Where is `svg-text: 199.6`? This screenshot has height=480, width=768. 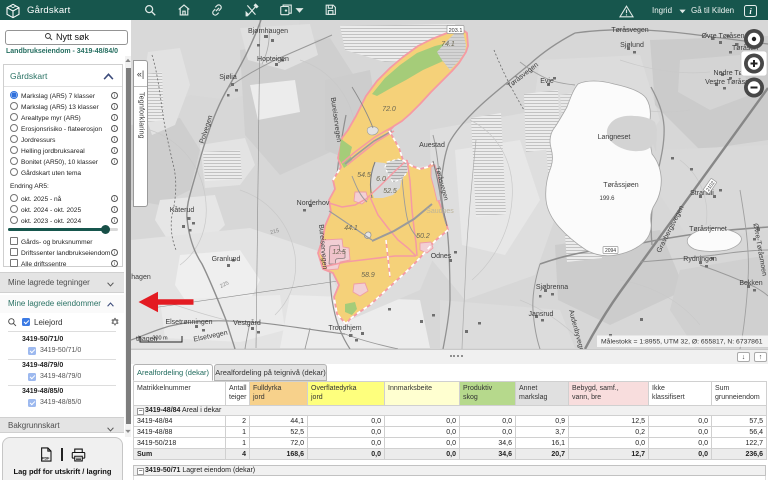
svg-text: 199.6 is located at coordinates (607, 199).